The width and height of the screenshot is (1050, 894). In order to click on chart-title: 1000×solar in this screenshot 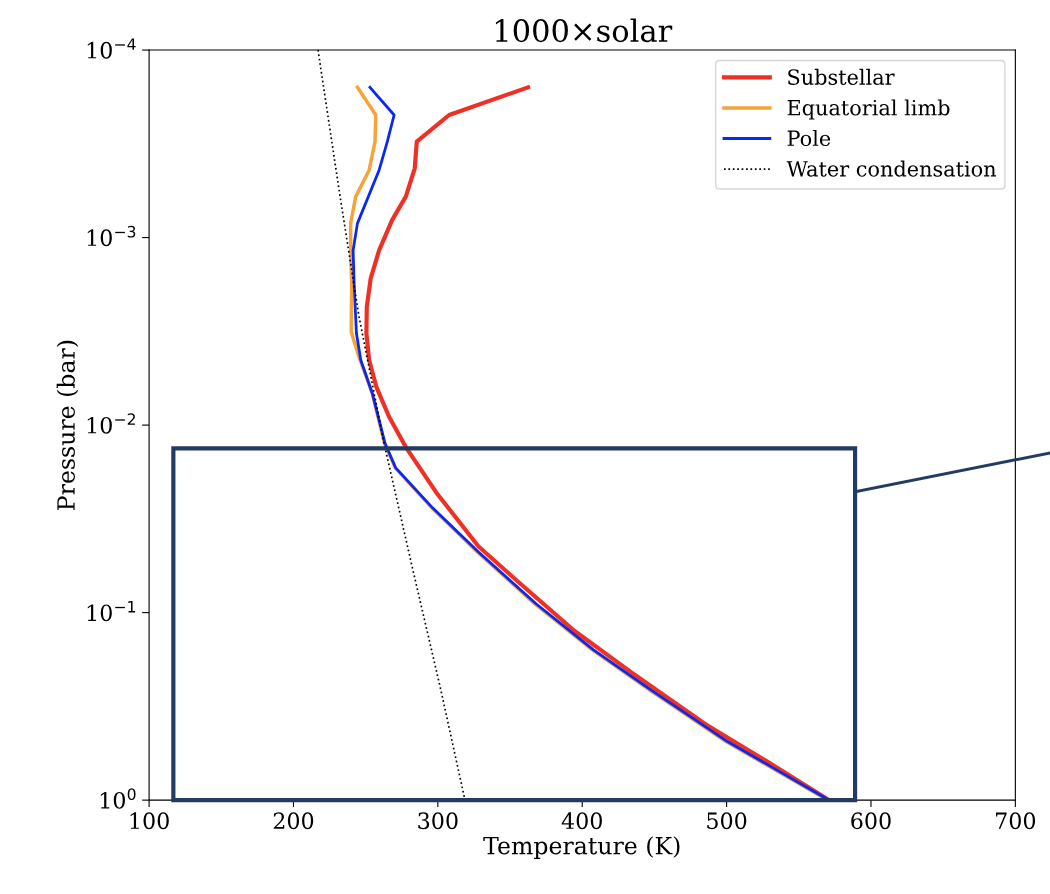, I will do `click(584, 30)`.